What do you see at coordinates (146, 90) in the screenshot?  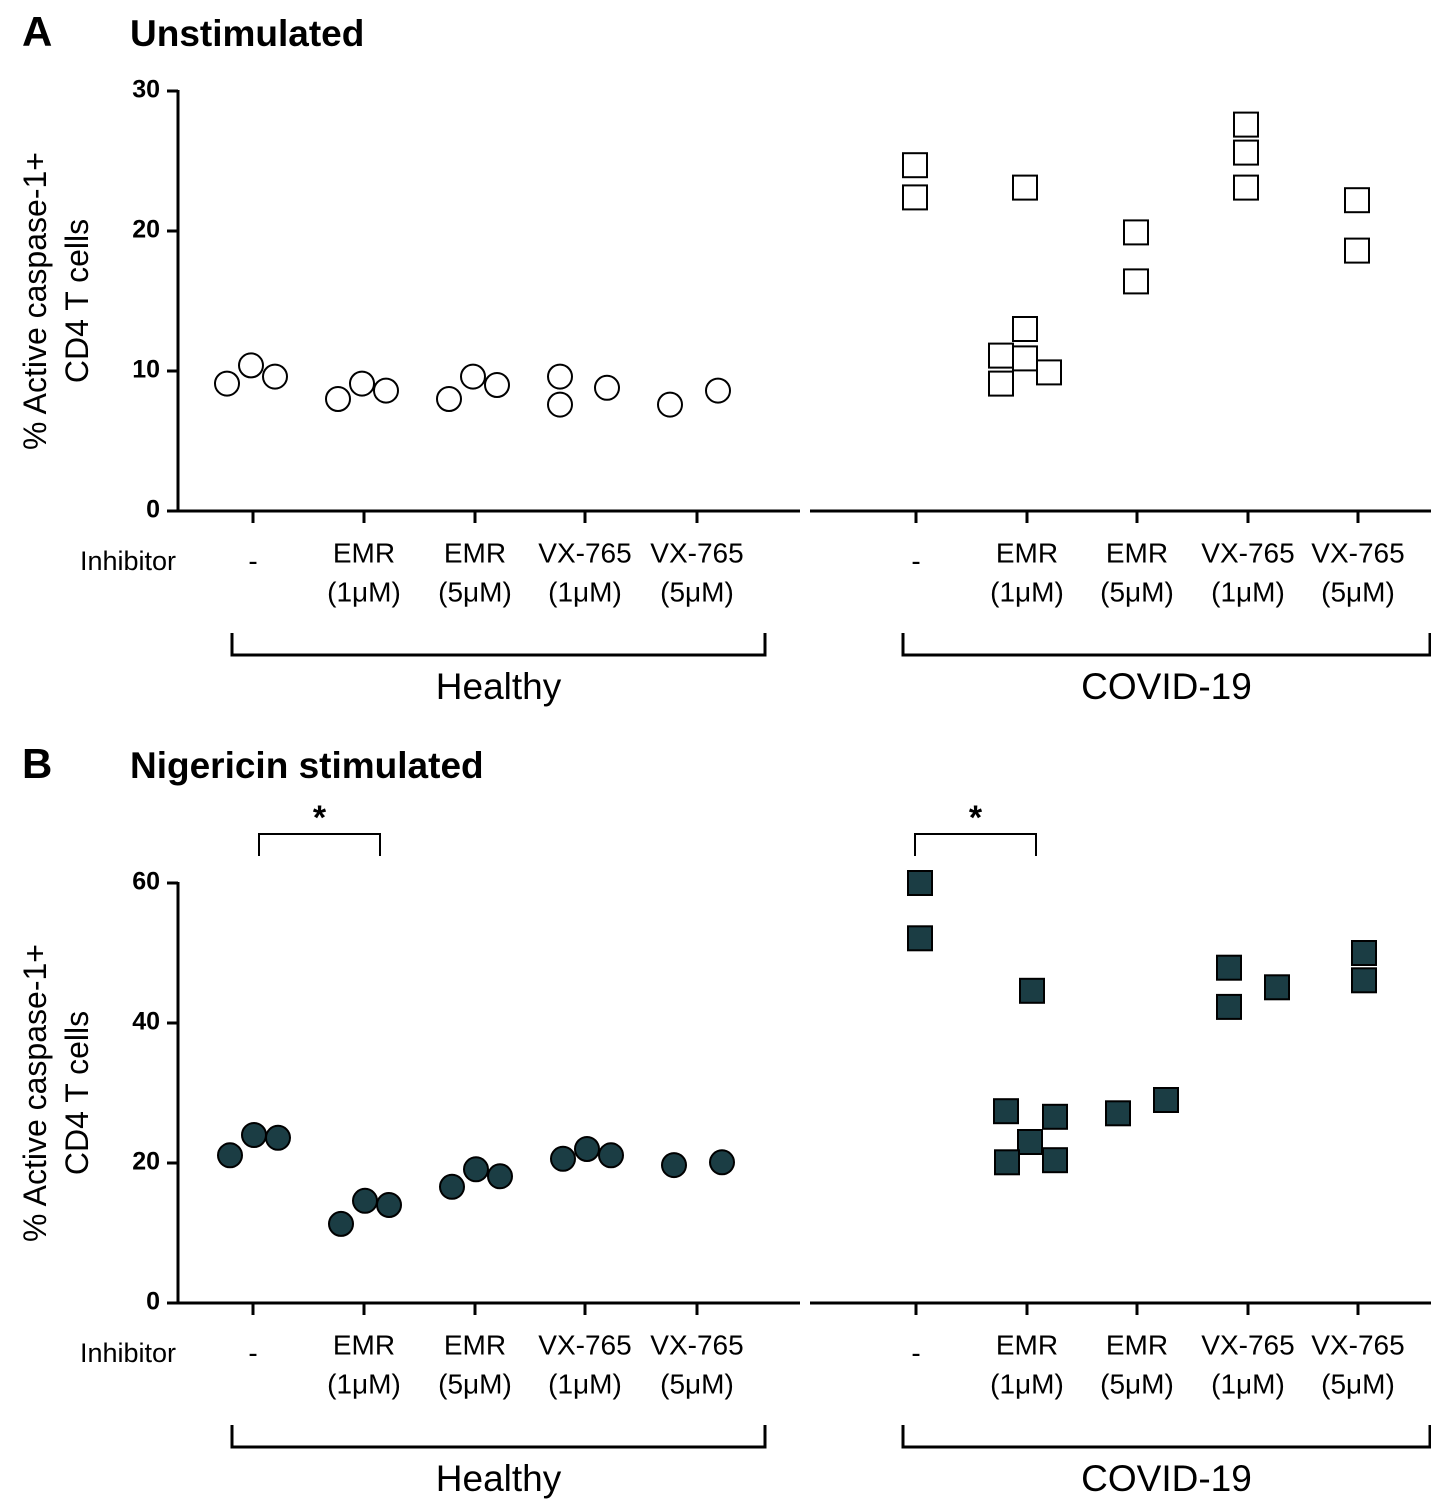 I see `y-tick-label: 30` at bounding box center [146, 90].